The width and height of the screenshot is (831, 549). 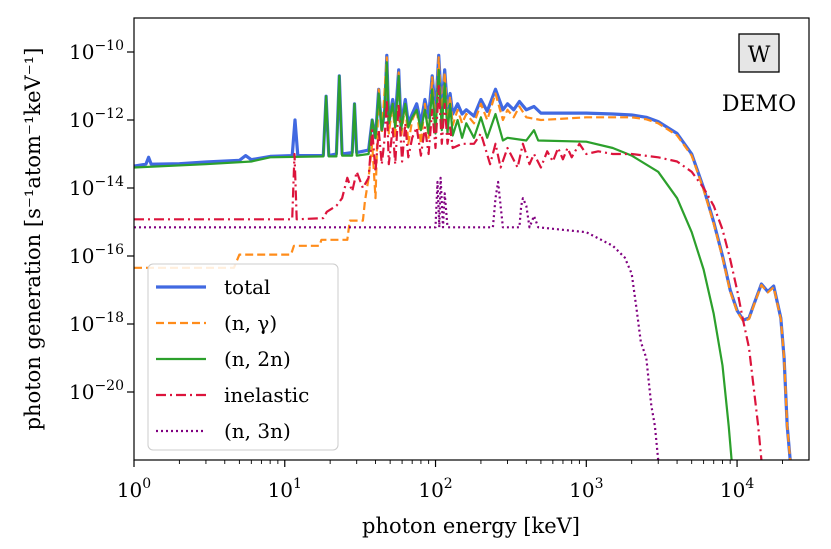 I want to click on legend-label-0: total, so click(x=247, y=287).